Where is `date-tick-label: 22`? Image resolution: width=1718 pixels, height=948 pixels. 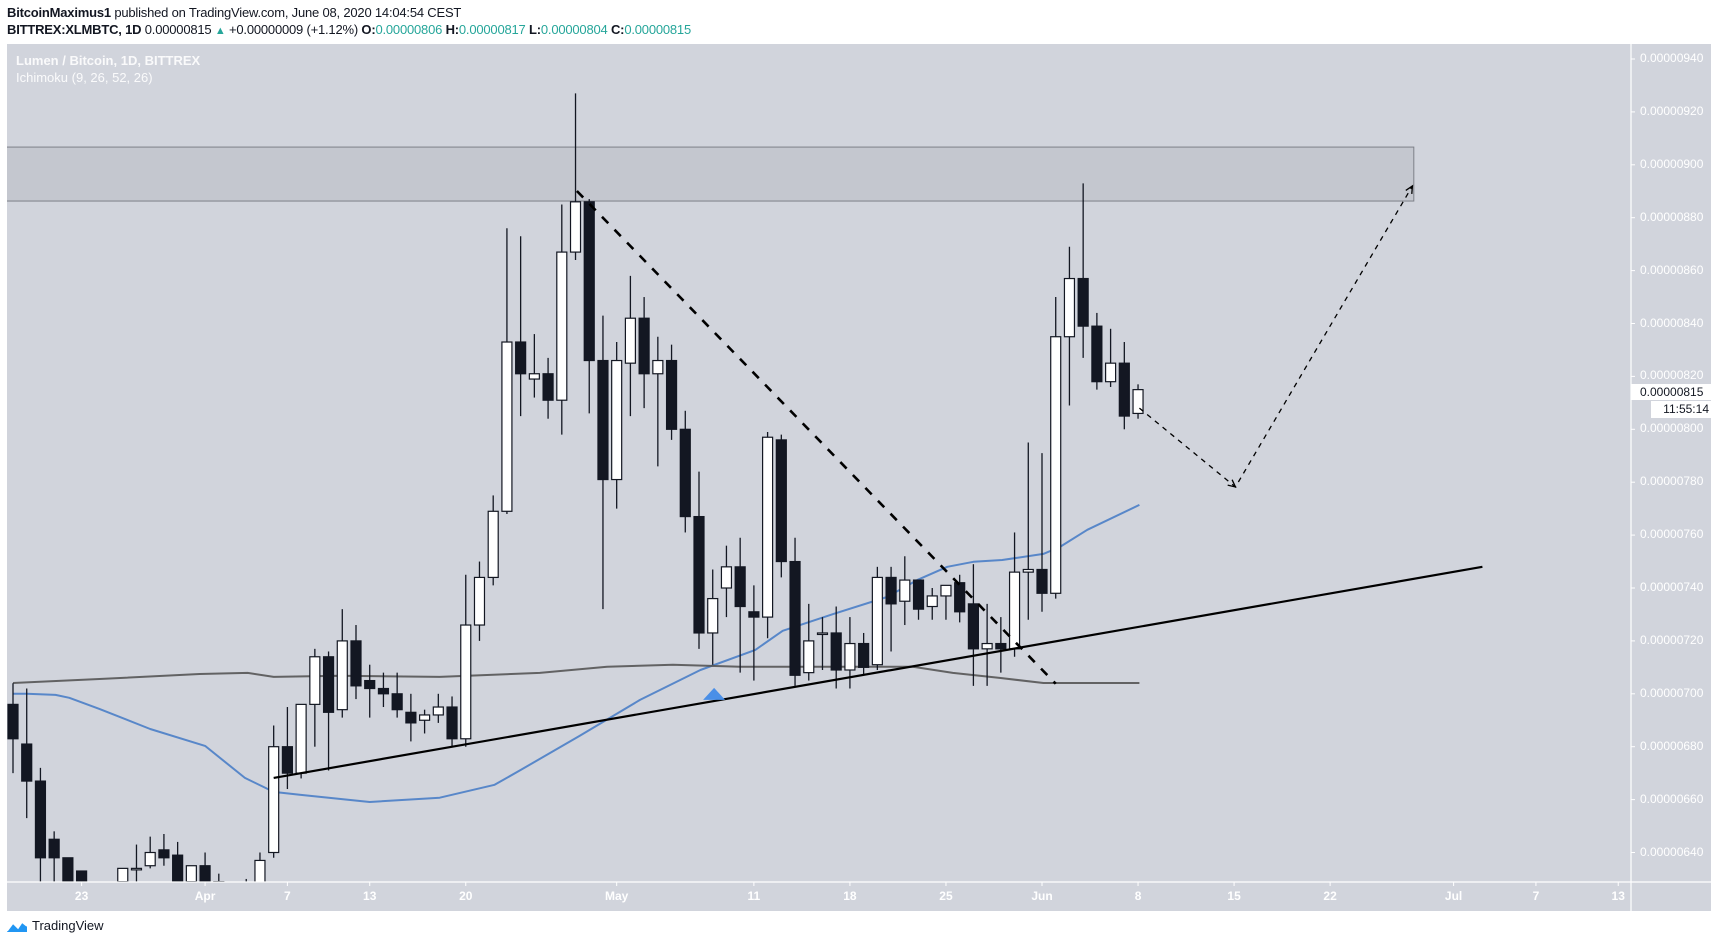
date-tick-label: 22 is located at coordinates (1330, 896).